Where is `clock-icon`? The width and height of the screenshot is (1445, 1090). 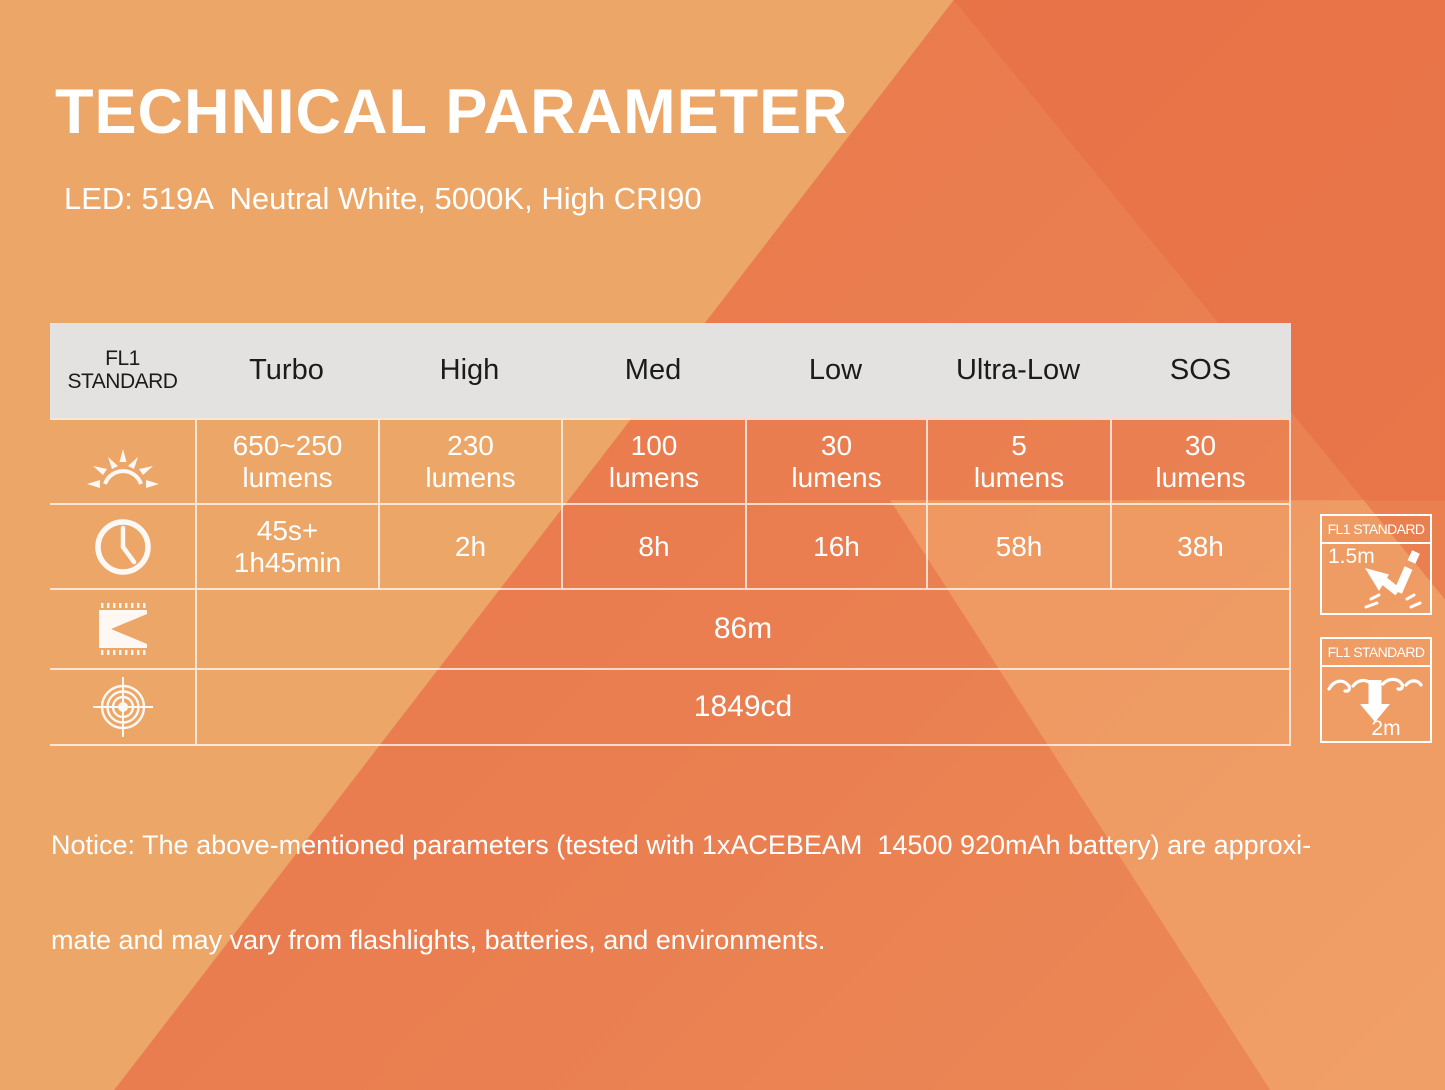 clock-icon is located at coordinates (122, 546).